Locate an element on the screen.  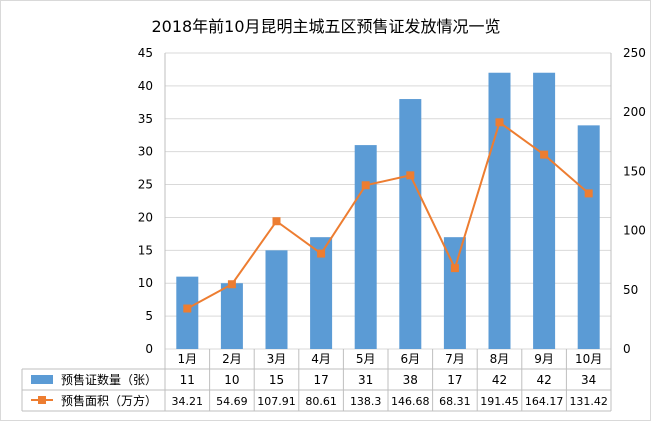
y-right-tick-label: 50 is located at coordinates (630, 290).